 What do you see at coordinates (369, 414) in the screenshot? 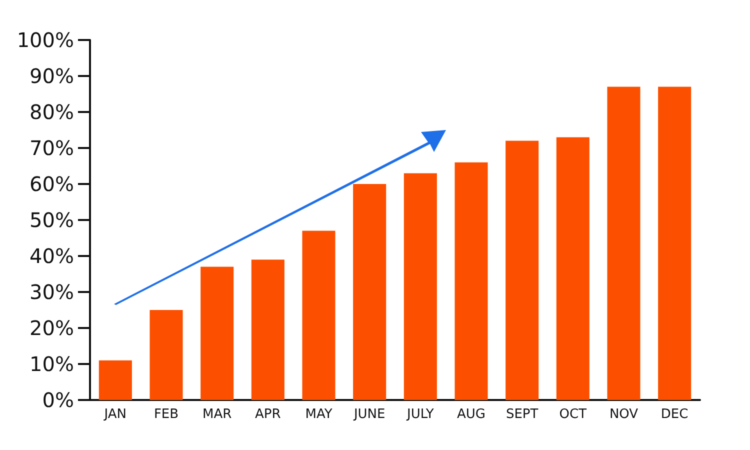
I see `x-tick-label: JUNE` at bounding box center [369, 414].